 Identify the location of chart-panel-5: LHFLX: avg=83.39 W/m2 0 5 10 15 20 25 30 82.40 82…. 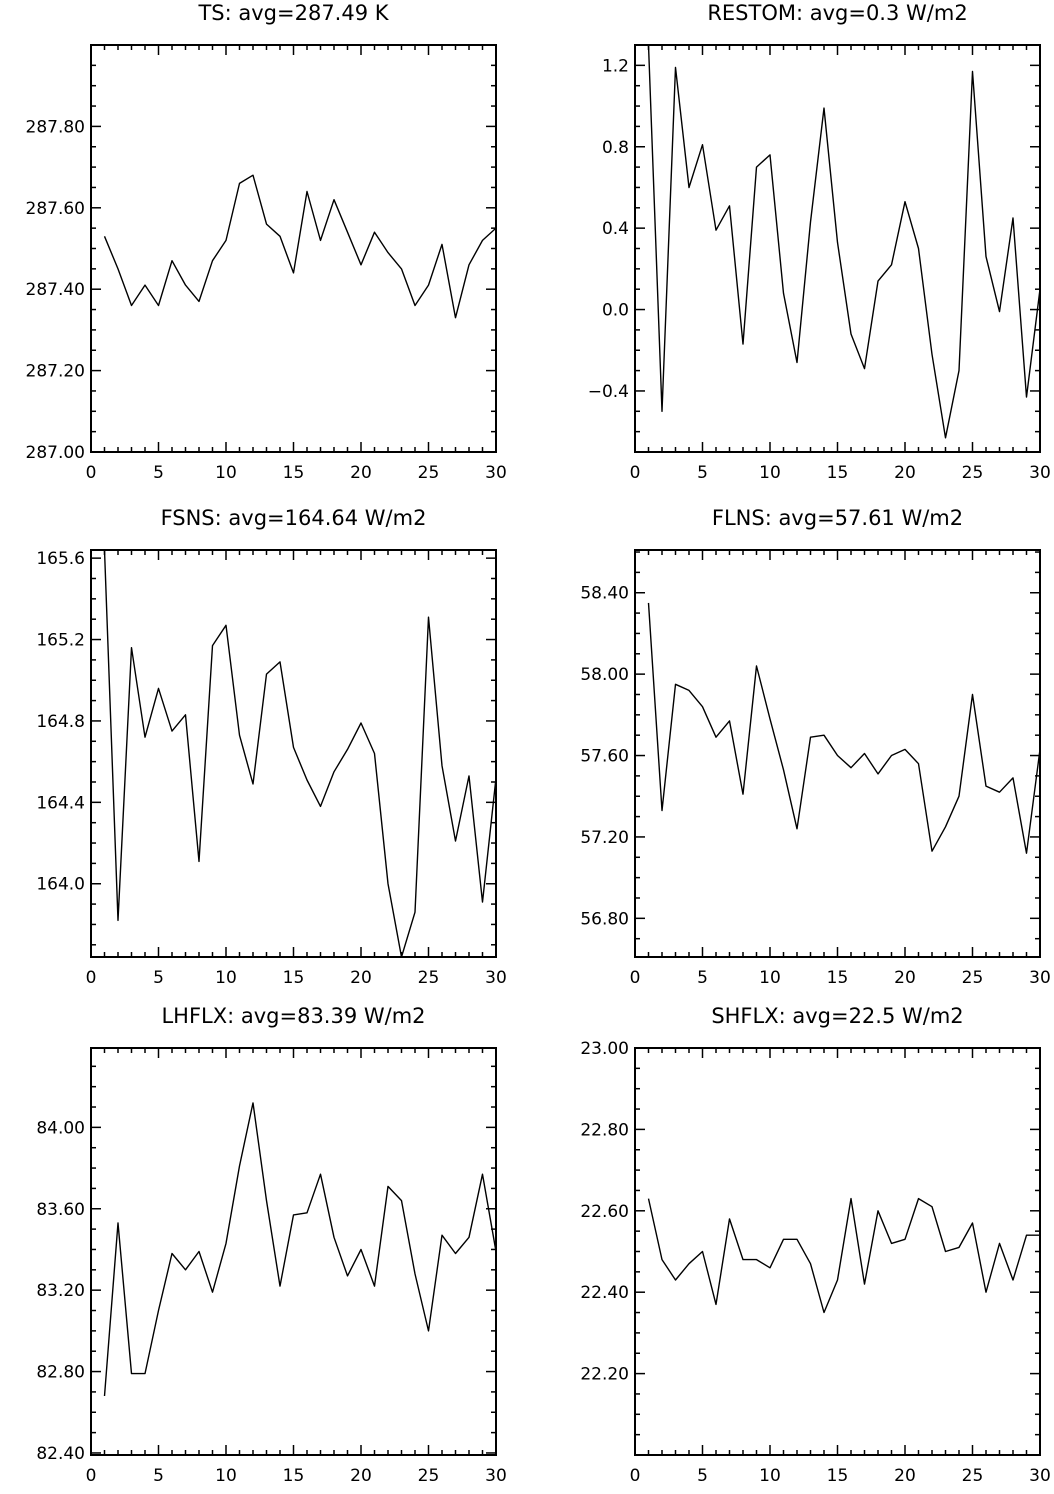
(271, 1245).